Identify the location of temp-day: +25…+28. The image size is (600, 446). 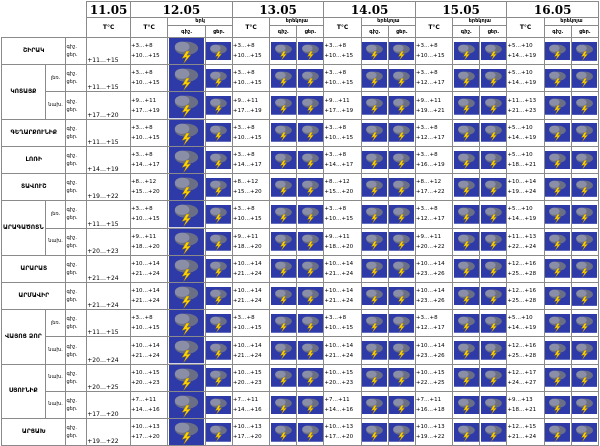
(522, 301).